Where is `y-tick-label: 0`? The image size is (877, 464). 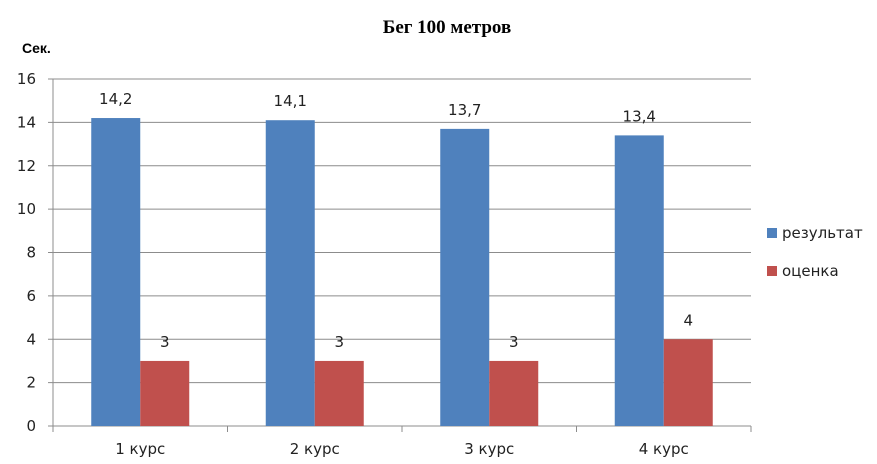
y-tick-label: 0 is located at coordinates (31, 426).